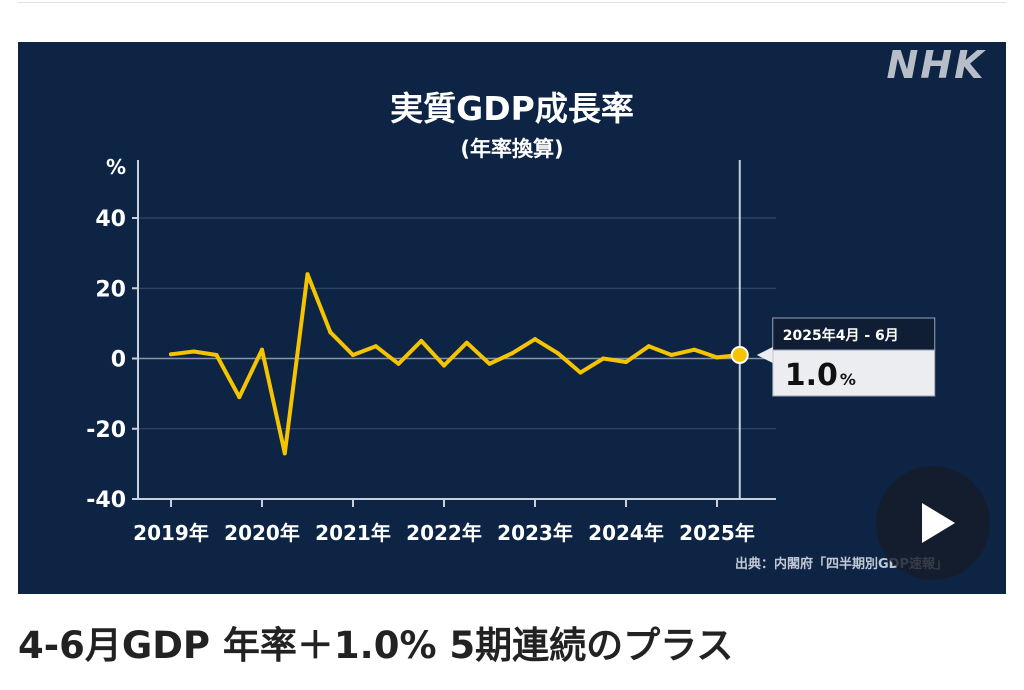 The height and width of the screenshot is (690, 1024). Describe the element at coordinates (535, 533) in the screenshot. I see `x-tick-label: 2023年` at that location.